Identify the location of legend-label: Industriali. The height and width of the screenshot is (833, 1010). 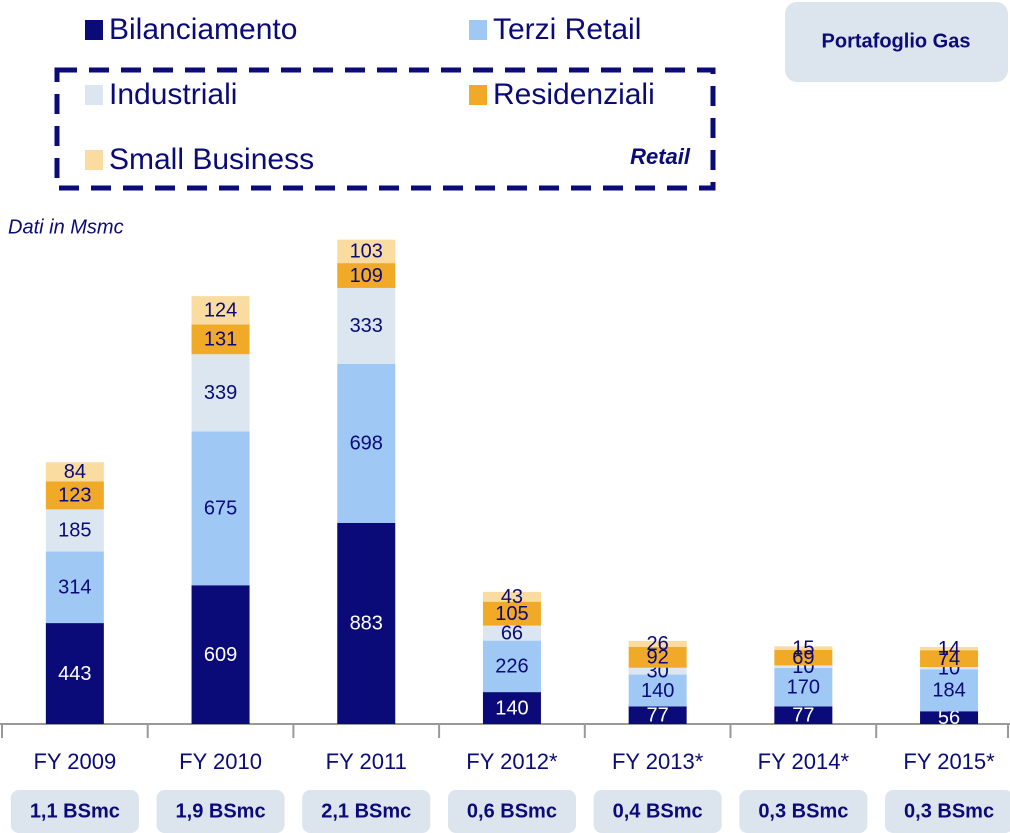
(173, 94).